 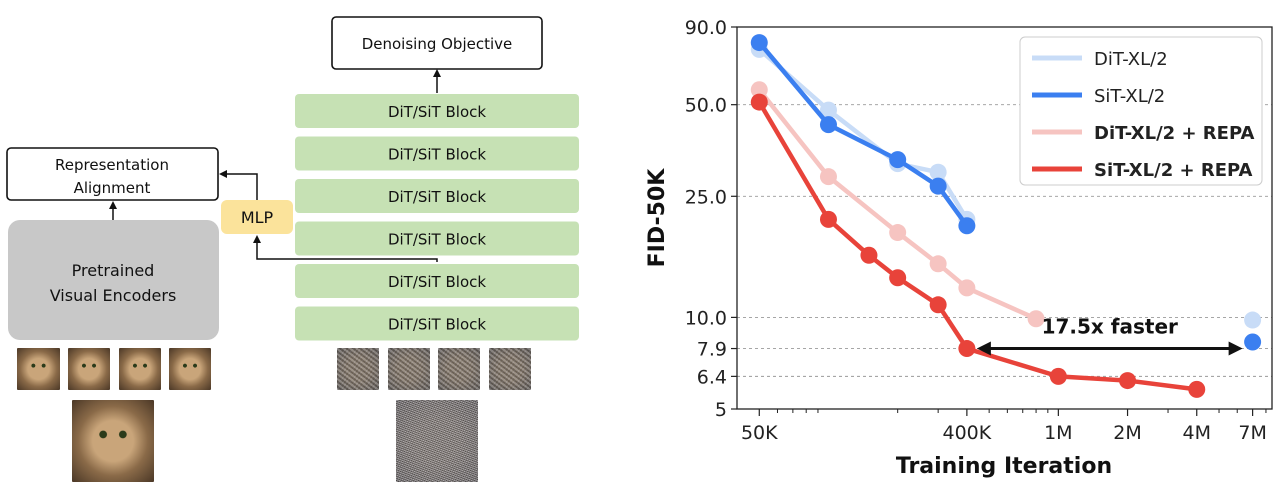 I want to click on visual-encoder-box, so click(x=113, y=280).